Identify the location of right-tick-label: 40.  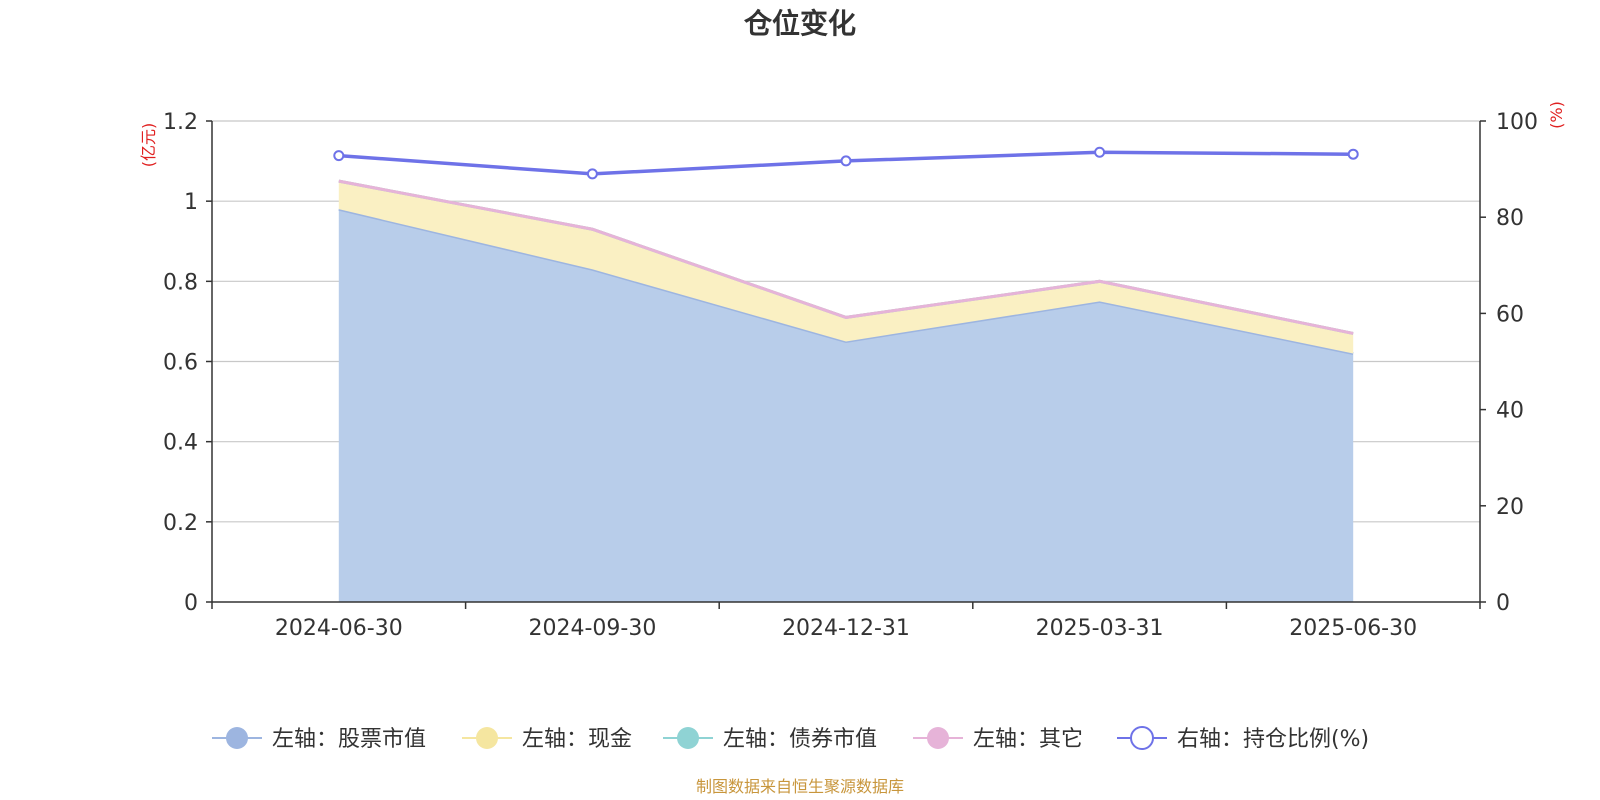
(1510, 411).